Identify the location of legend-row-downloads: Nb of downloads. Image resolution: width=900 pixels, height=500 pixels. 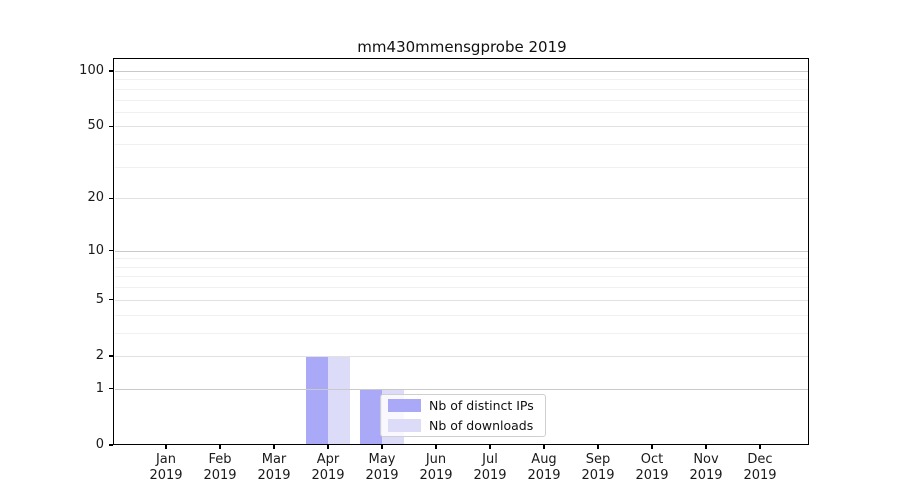
(466, 425).